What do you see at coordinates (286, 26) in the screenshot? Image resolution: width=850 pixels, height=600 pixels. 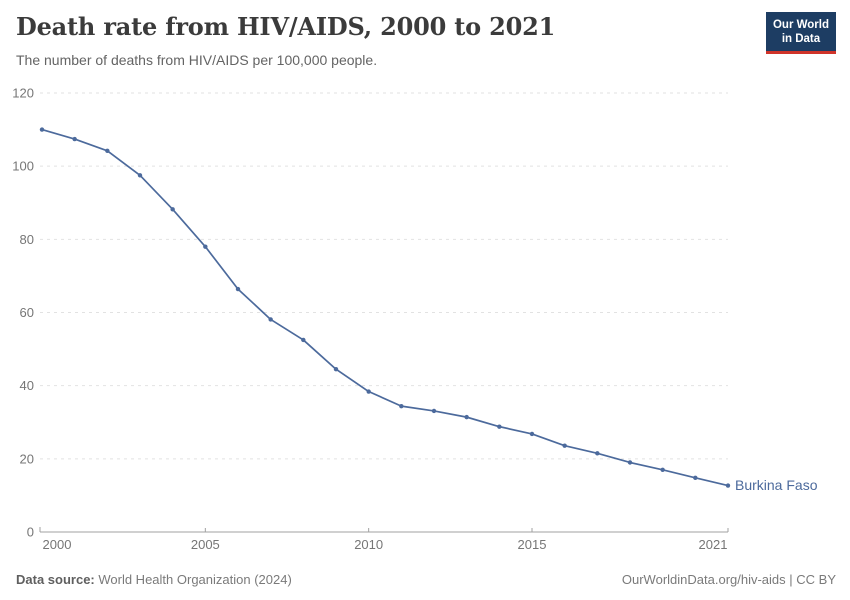 I see `chart-title: Death rate from HIV/AIDS, 2000 to 2021` at bounding box center [286, 26].